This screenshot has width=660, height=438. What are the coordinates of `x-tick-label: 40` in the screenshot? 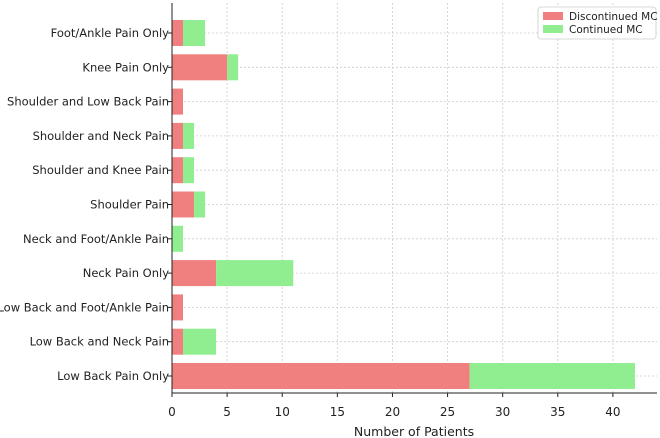 It's located at (612, 412).